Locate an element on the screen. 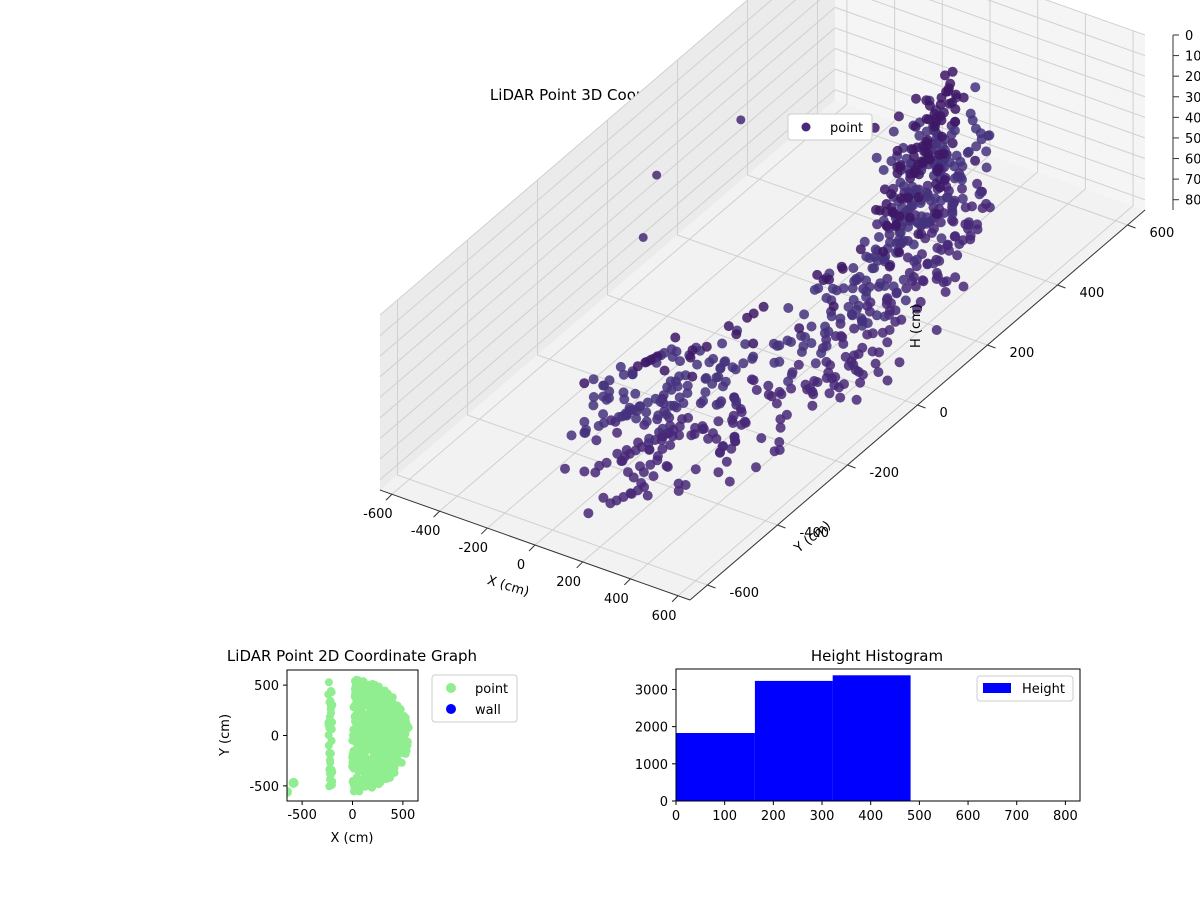  tick-label-x: 0 is located at coordinates (521, 565).